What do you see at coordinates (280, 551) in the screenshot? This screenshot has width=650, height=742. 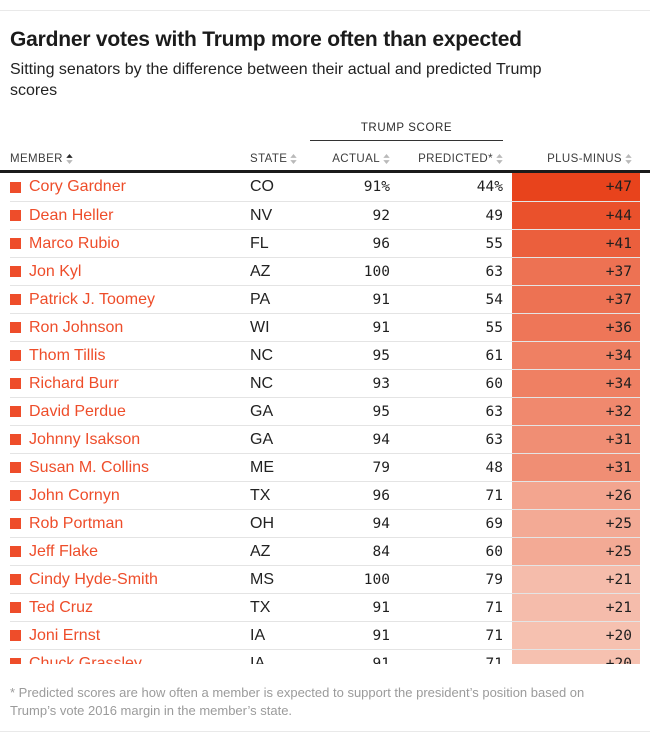 I see `state-cell: AZ` at bounding box center [280, 551].